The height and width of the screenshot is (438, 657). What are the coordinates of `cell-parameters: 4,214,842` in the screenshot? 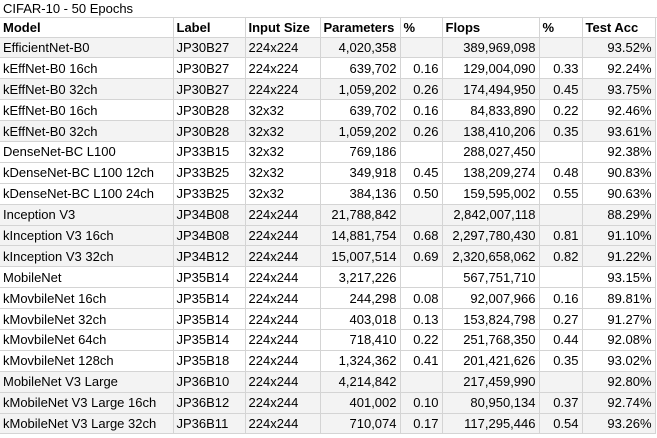 It's located at (360, 382).